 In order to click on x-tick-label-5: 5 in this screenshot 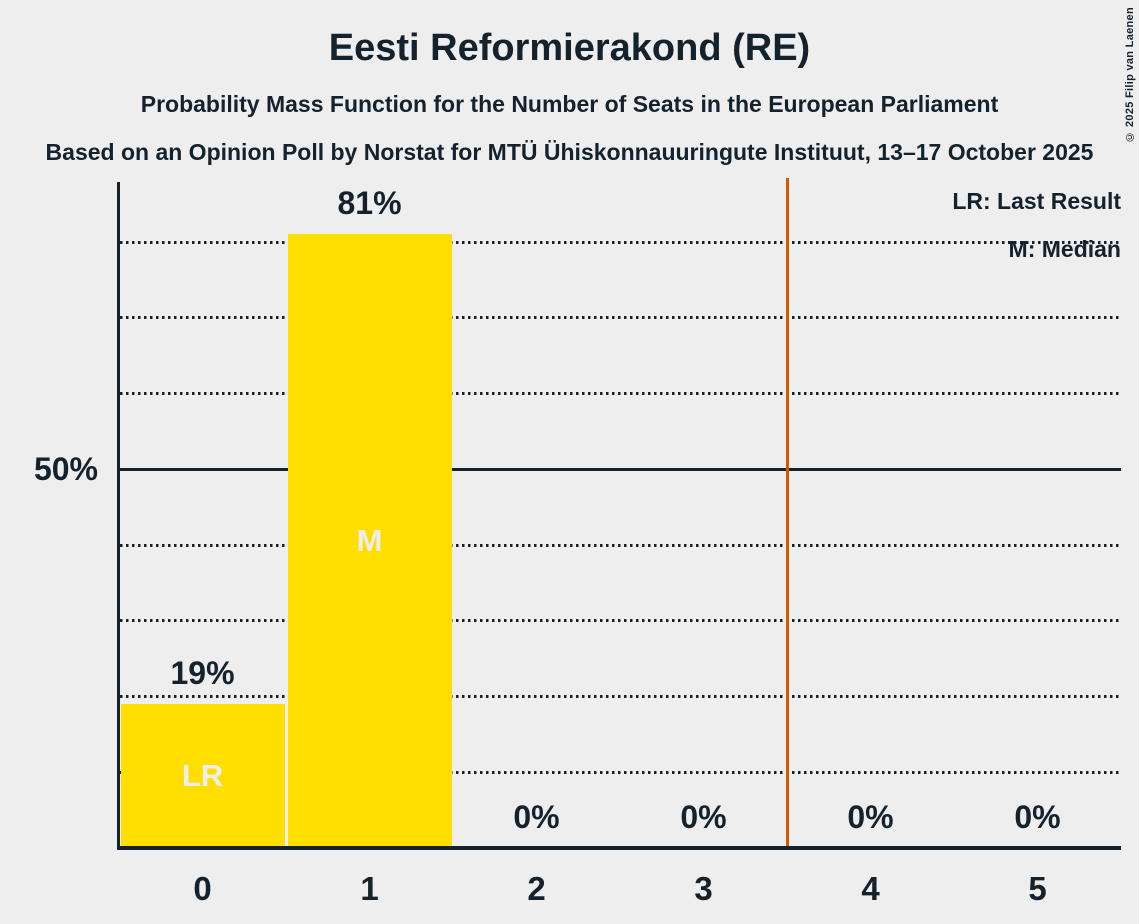, I will do `click(1037, 888)`.